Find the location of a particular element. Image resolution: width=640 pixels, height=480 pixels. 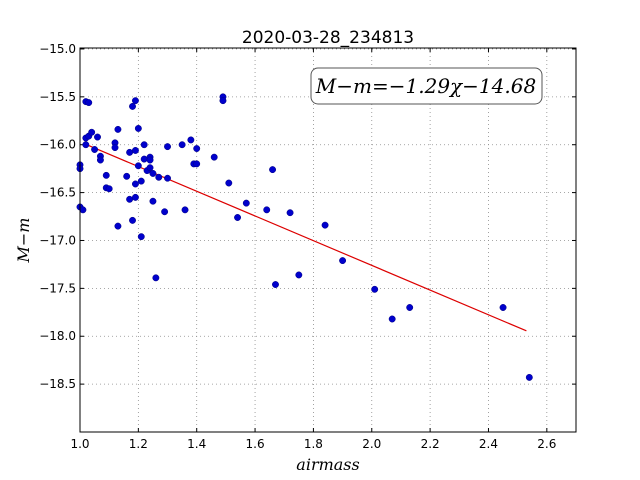

y-tick-label: −17.0 is located at coordinates (57, 240).